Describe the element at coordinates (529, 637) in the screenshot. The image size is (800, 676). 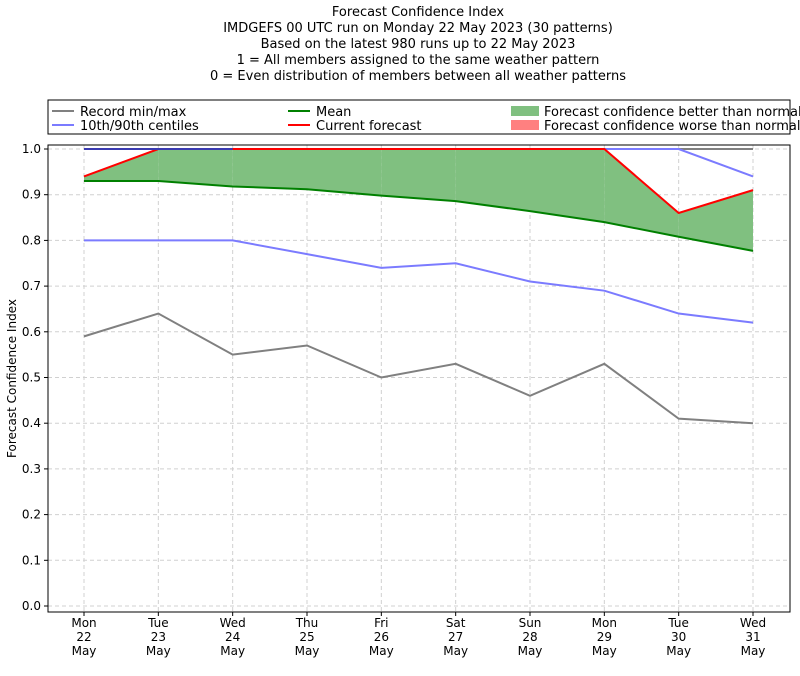
I see `x-tick-label: 28` at that location.